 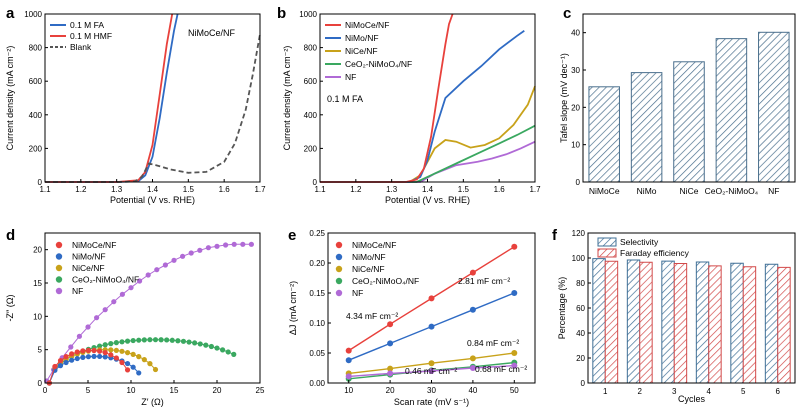 What do you see at coordinates (374, 245) in the screenshot?
I see `panel-e-legend-label: NiMoCe/NF` at bounding box center [374, 245].